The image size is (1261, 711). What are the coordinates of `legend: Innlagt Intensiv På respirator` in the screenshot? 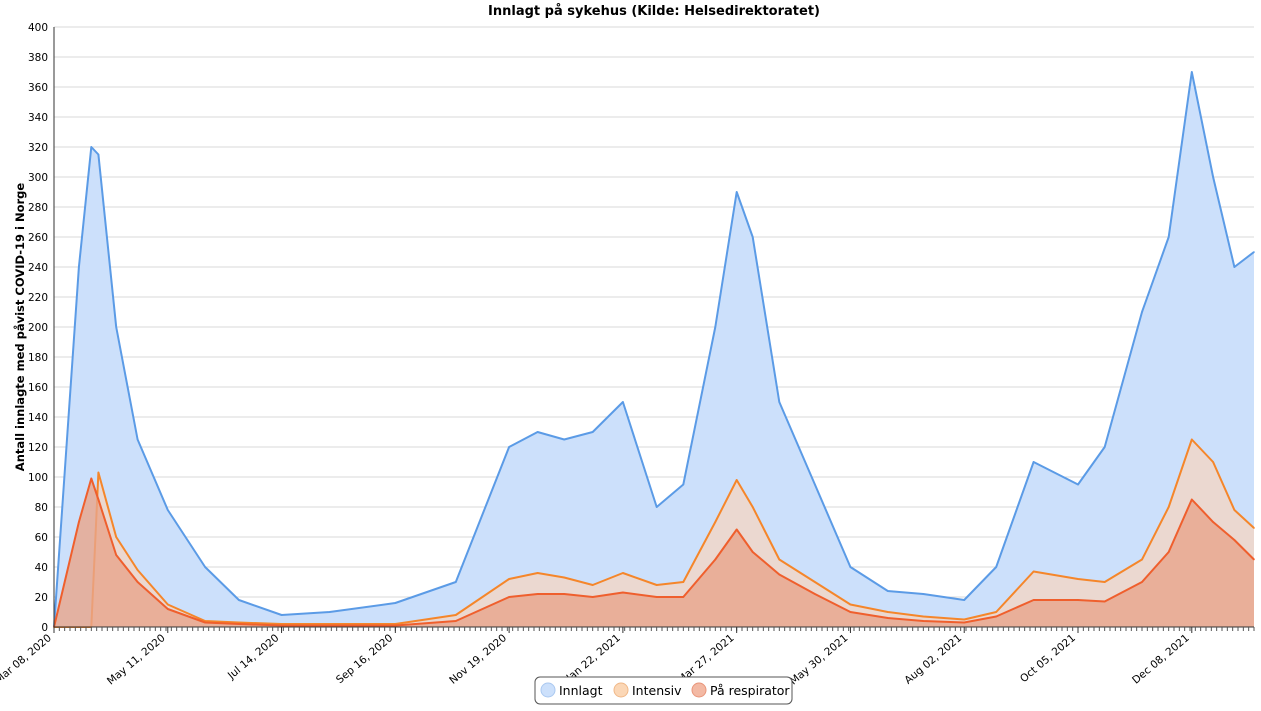 It's located at (663, 690).